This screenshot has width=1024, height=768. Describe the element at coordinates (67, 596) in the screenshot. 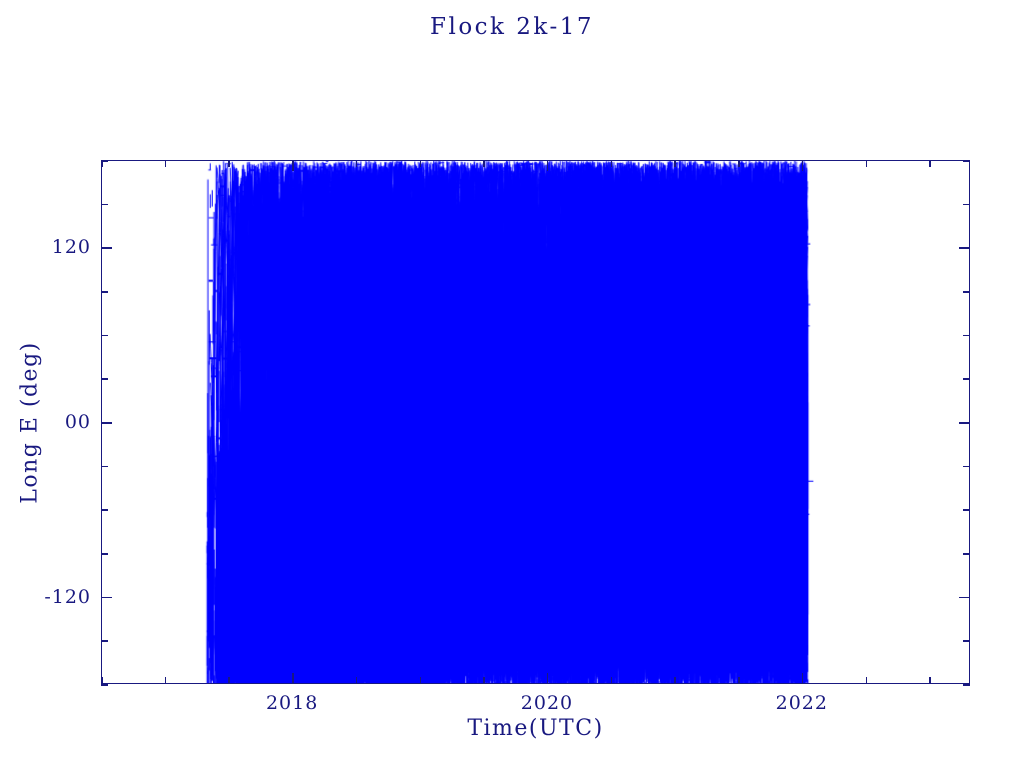

I see `y-tick-label: -120` at that location.